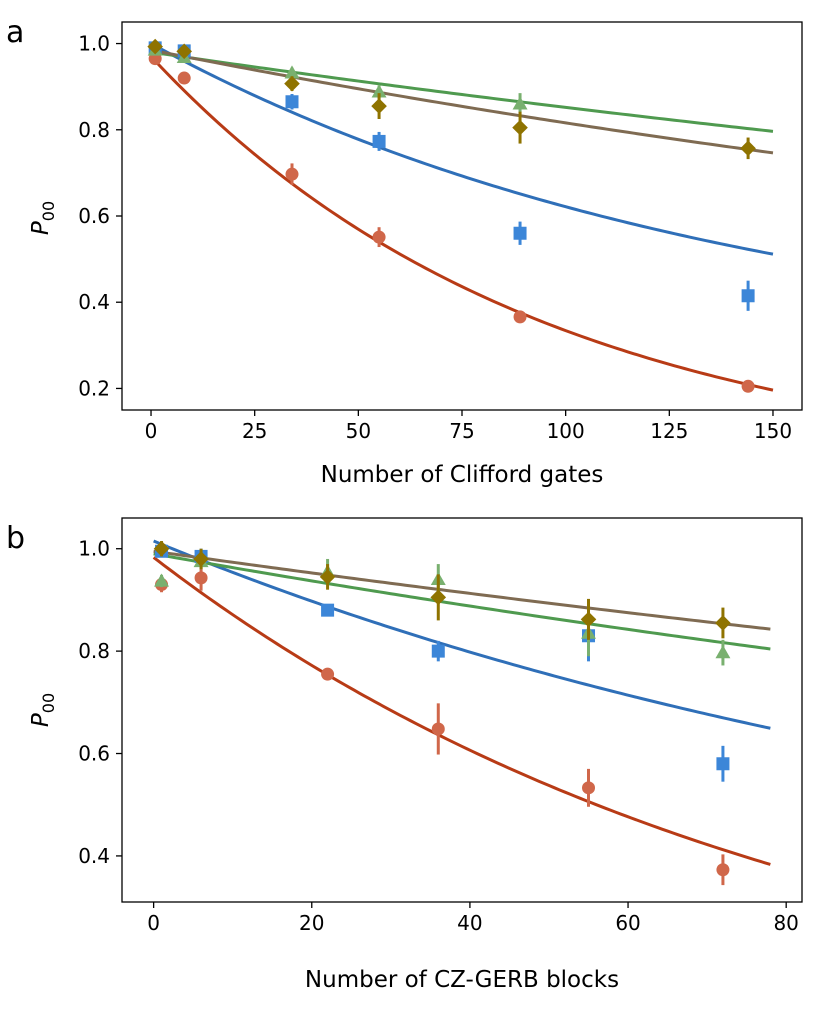 The height and width of the screenshot is (1010, 830). Describe the element at coordinates (469, 923) in the screenshot. I see `x-tick-label: 40` at that location.